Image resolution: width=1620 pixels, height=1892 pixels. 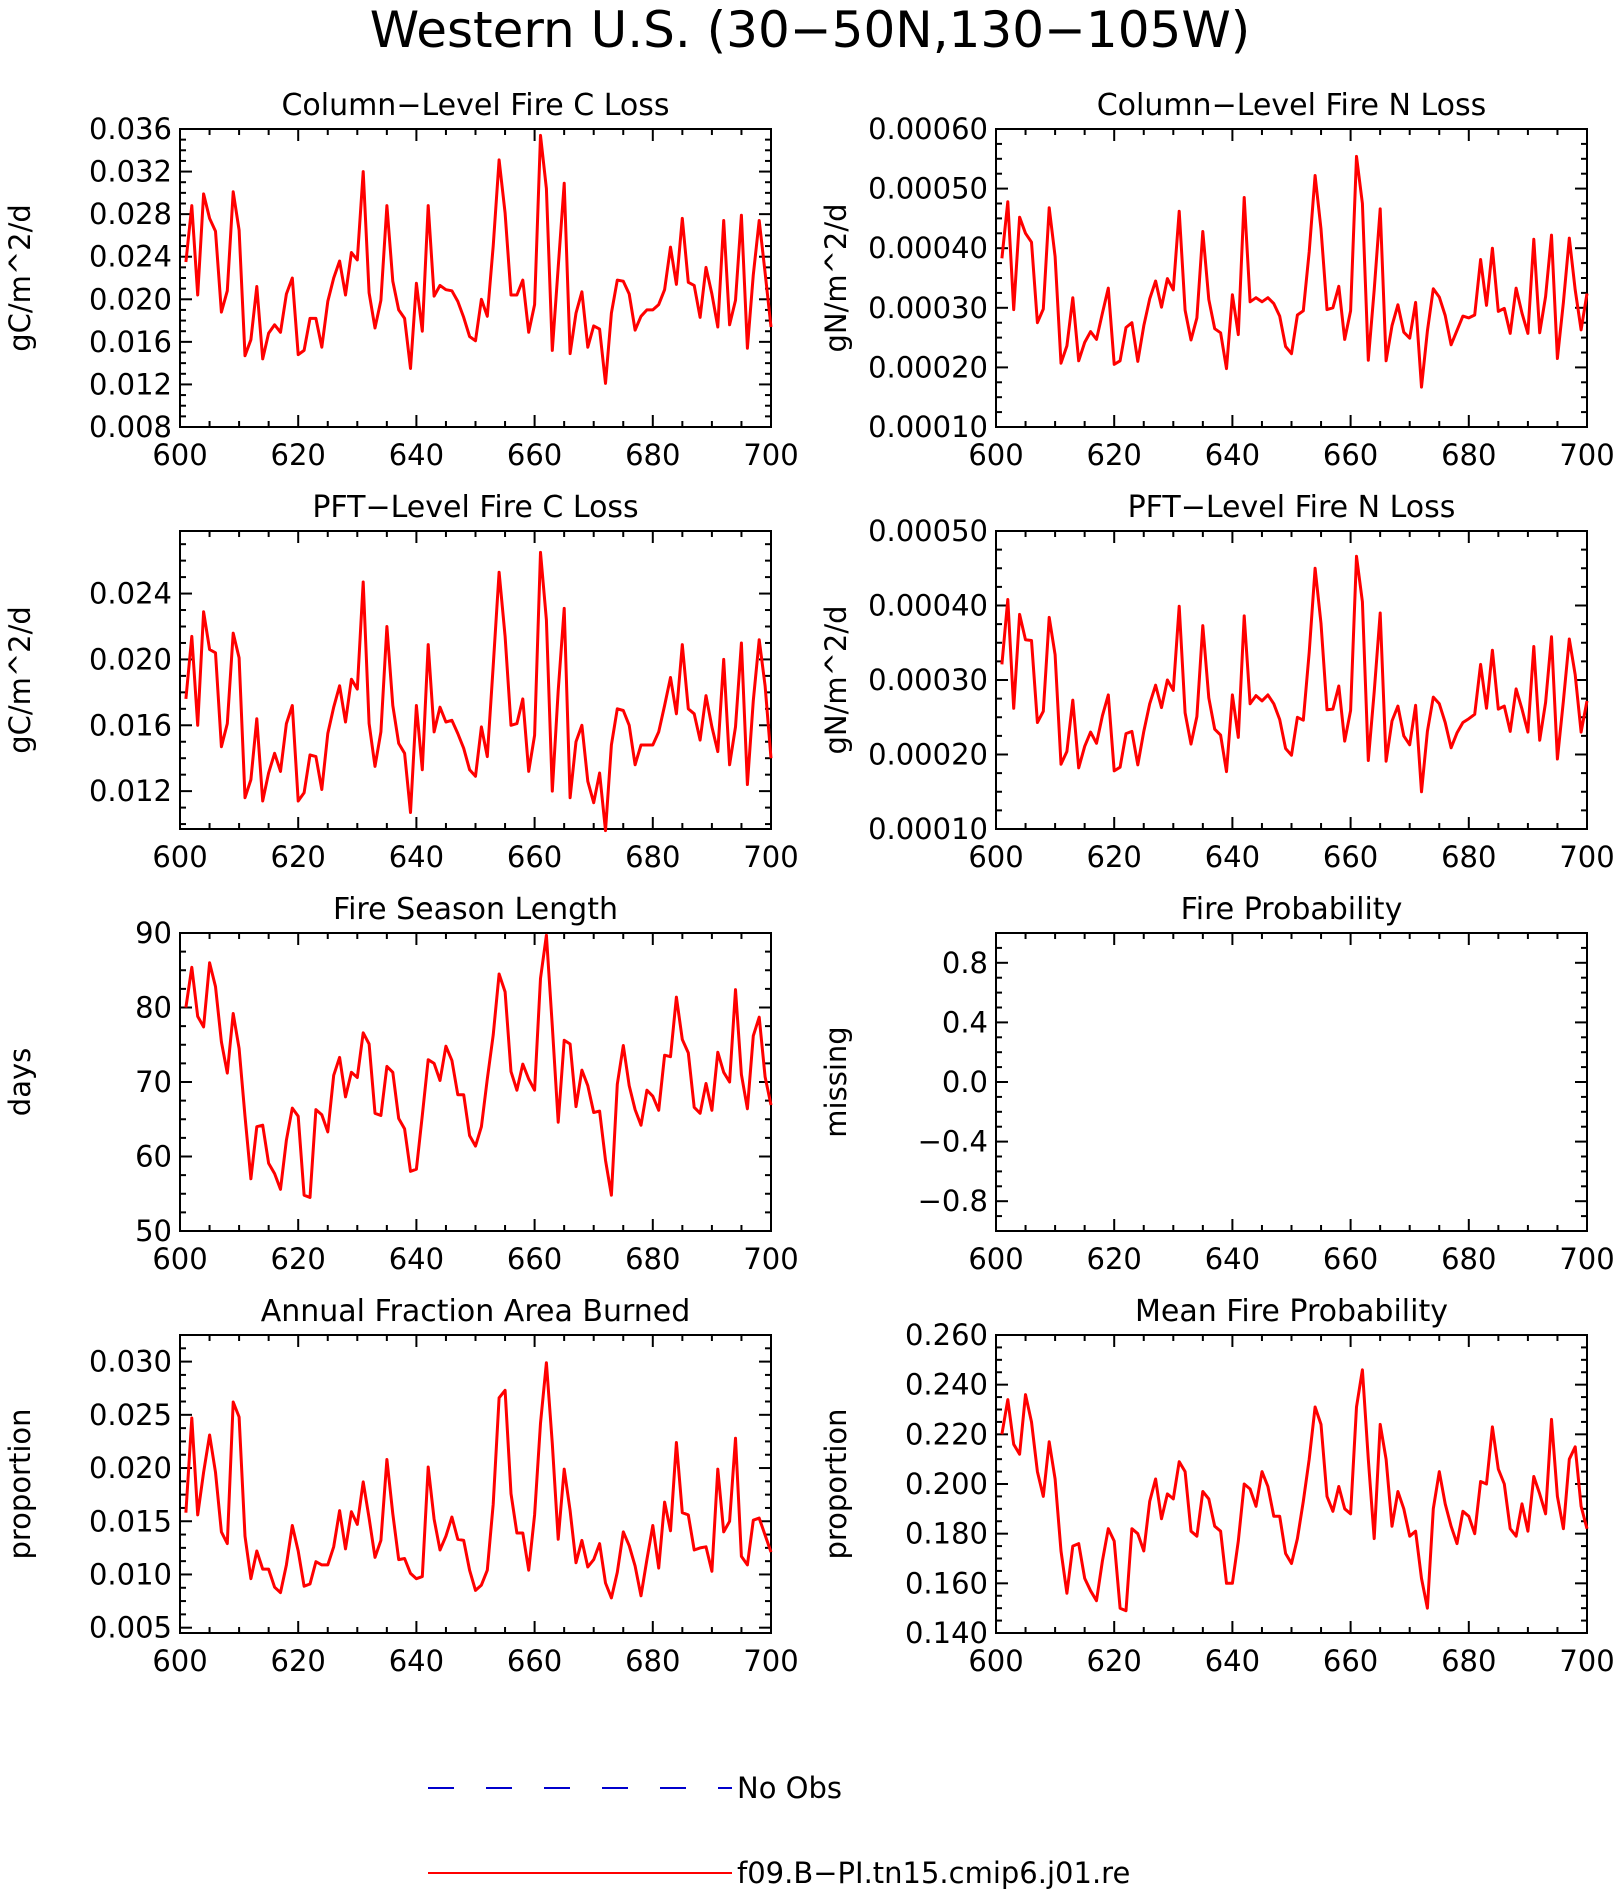 I want to click on y-tick-label: 0.030, so click(x=130, y=1362).